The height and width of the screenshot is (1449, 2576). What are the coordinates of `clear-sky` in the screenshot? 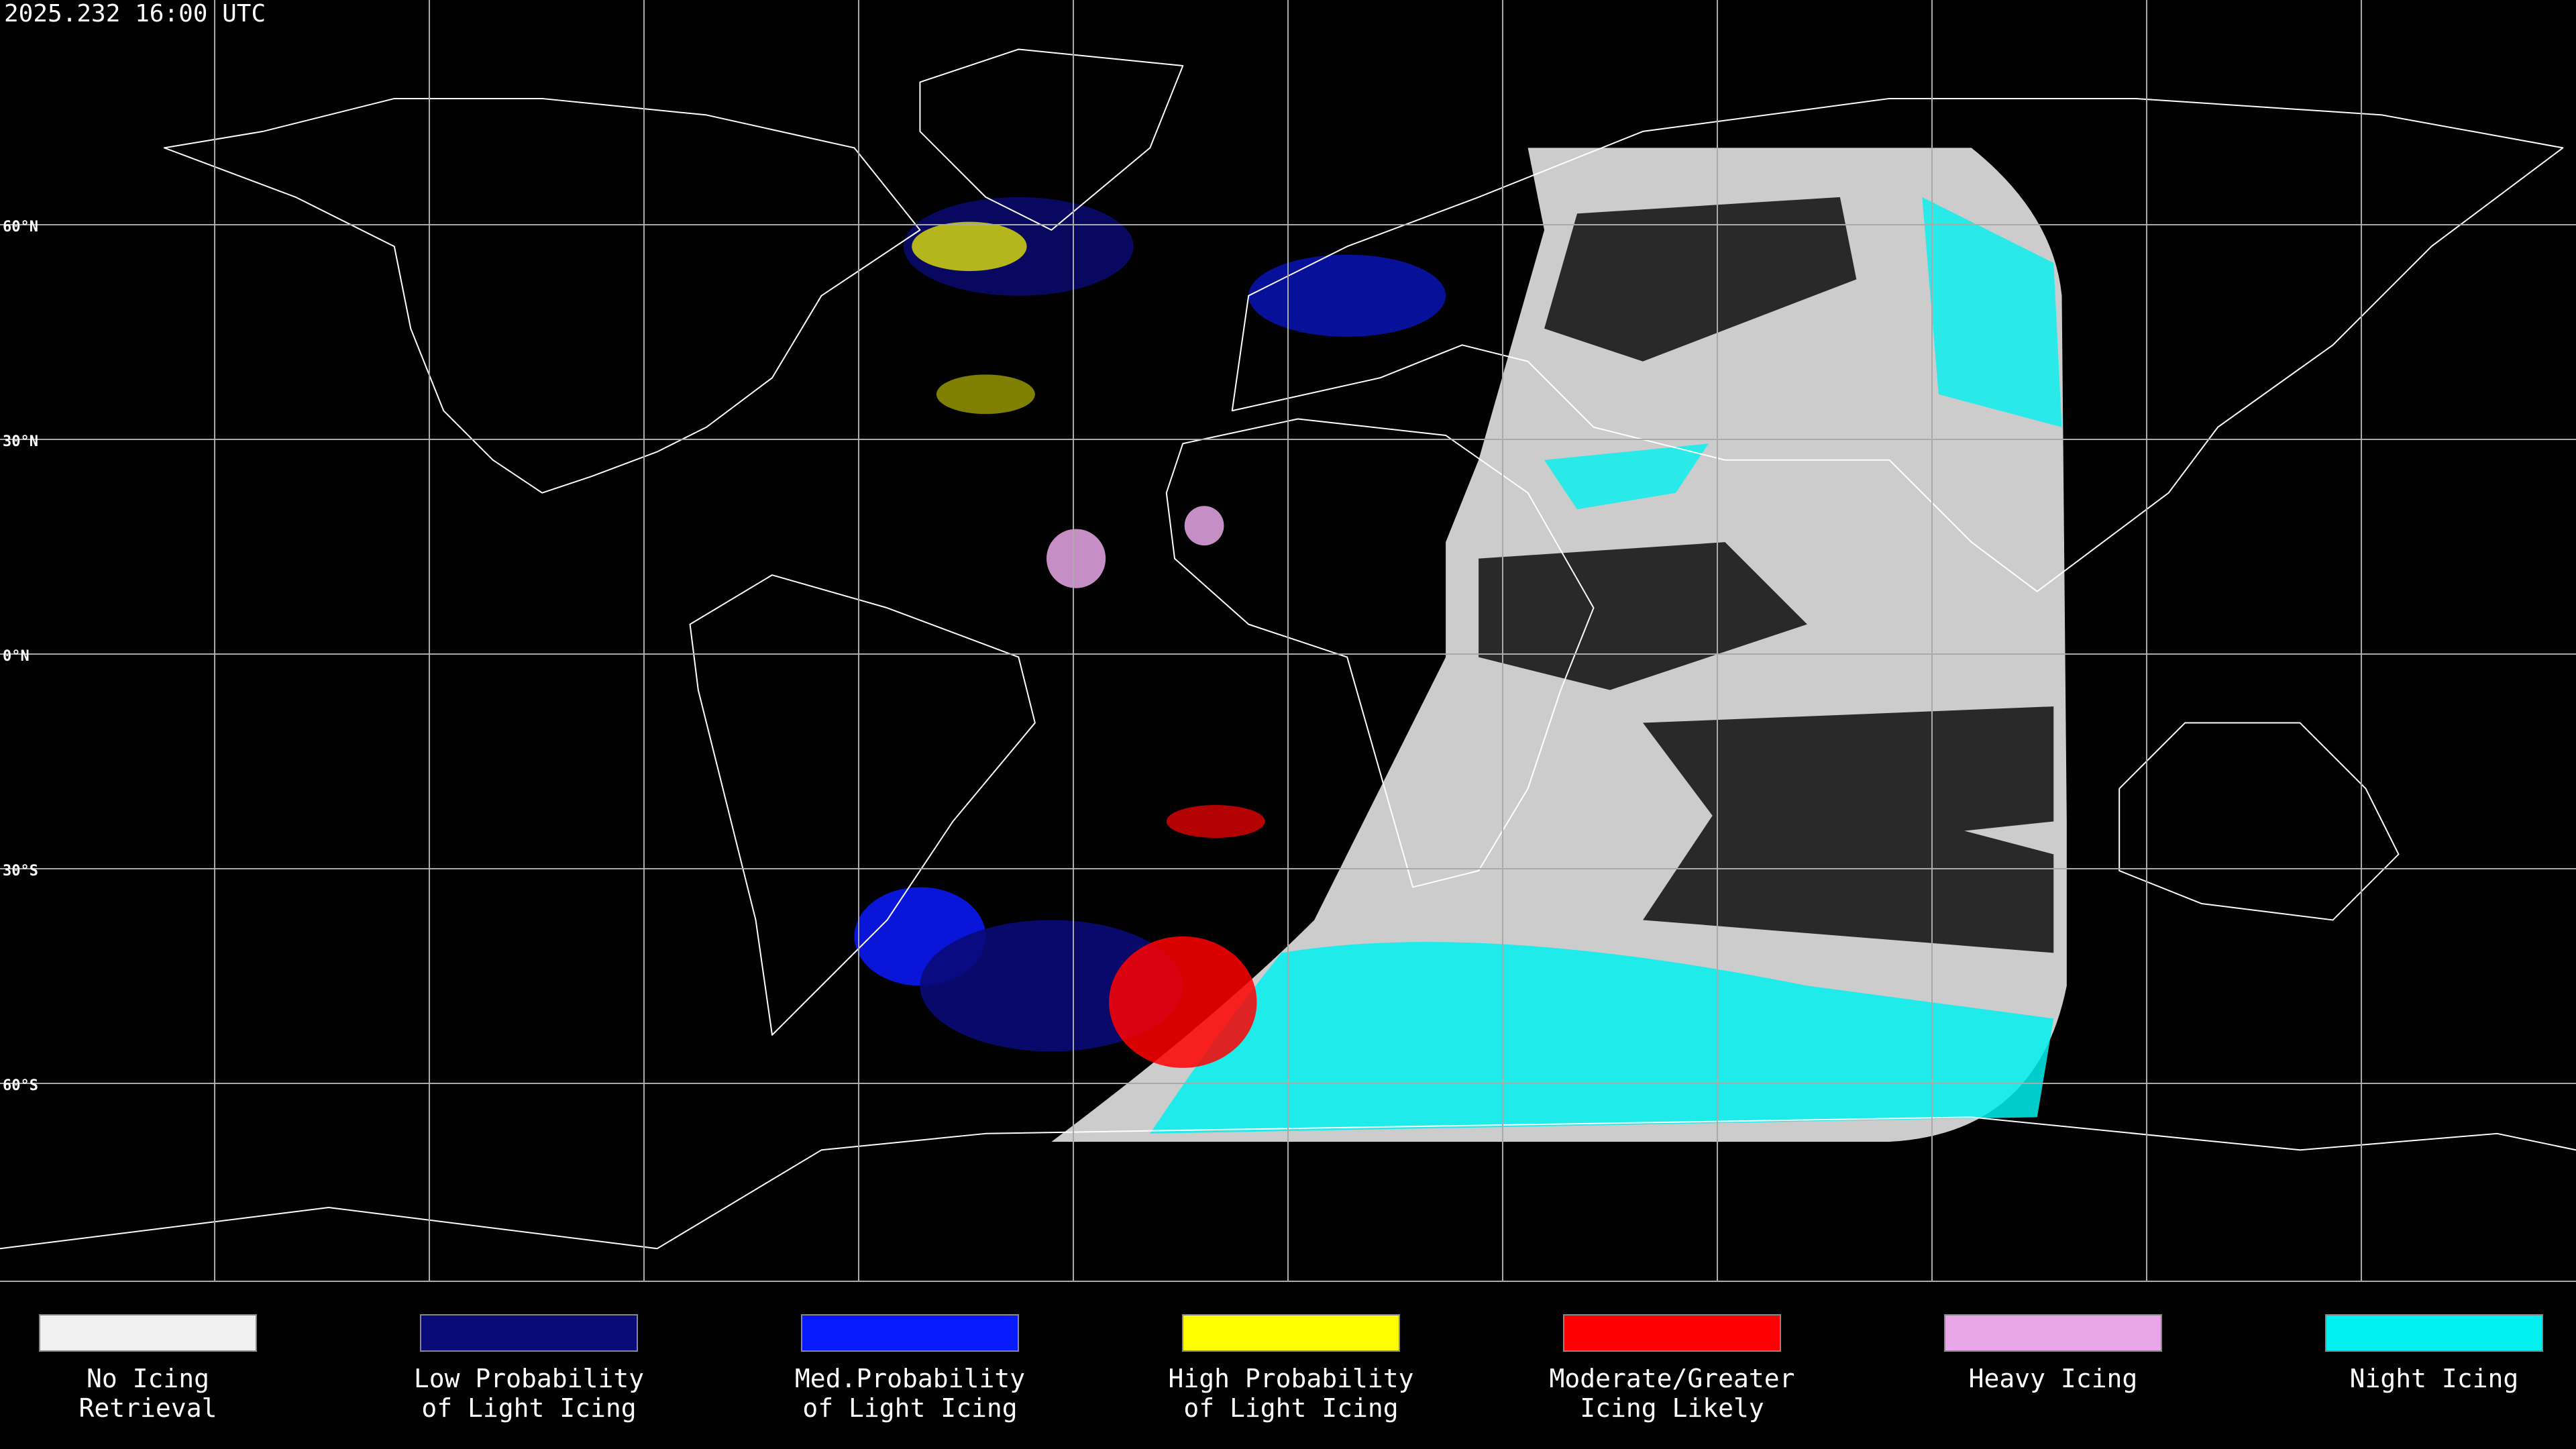 It's located at (1766, 575).